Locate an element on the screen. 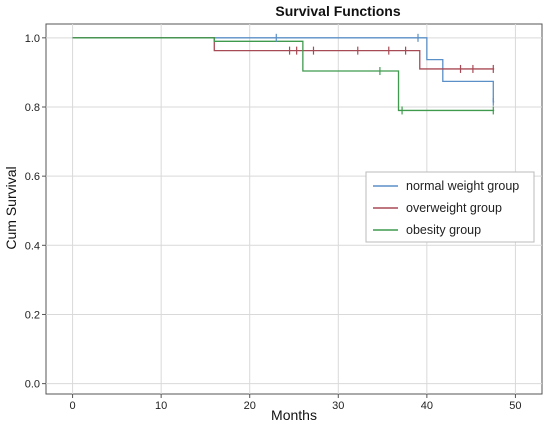 Image resolution: width=550 pixels, height=427 pixels. y-axis-label: Cum Survival is located at coordinates (11, 207).